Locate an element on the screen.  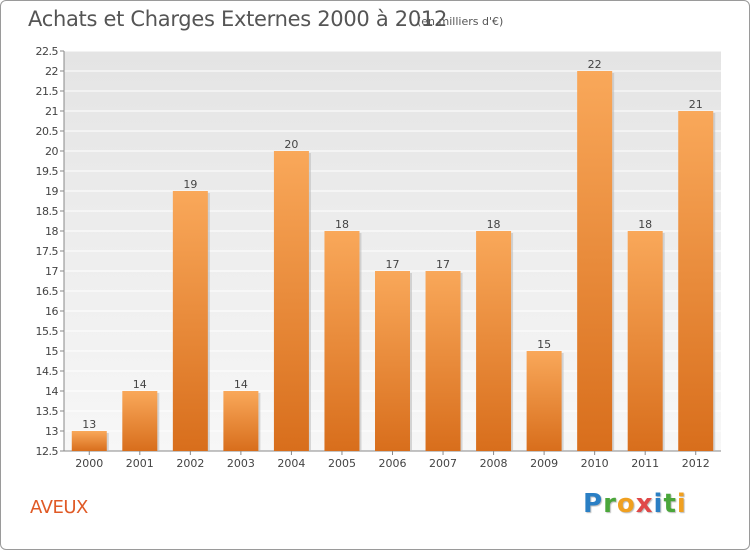
y-tick-label: 20 is located at coordinates (51, 151).